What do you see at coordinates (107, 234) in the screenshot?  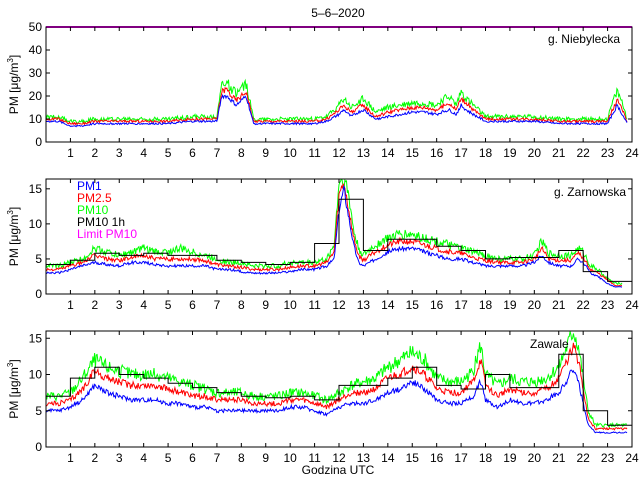 I see `legend-item: Limit PM10` at bounding box center [107, 234].